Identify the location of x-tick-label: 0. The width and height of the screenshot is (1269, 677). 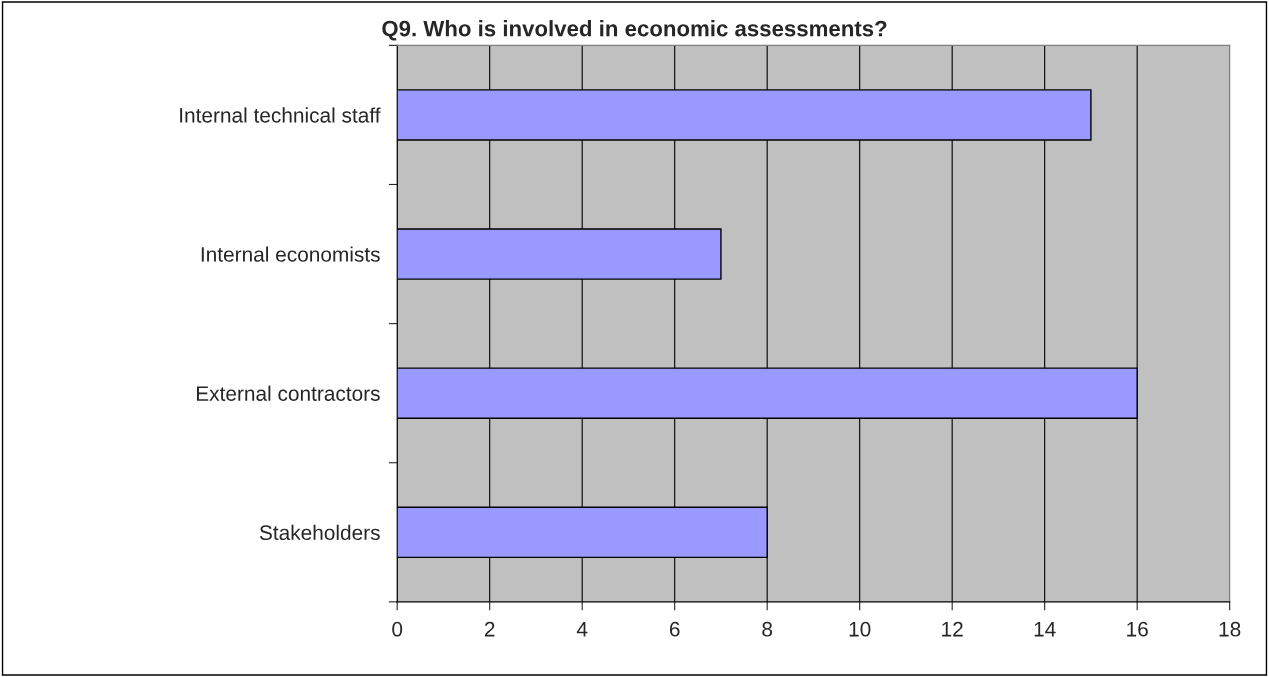
(397, 629).